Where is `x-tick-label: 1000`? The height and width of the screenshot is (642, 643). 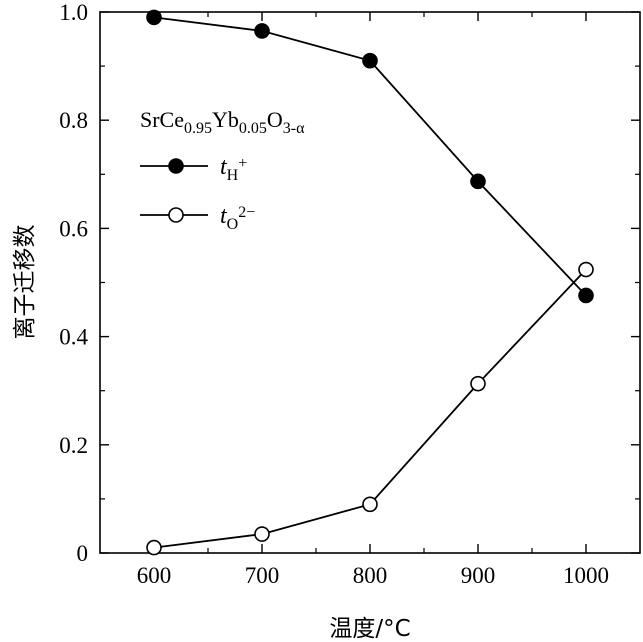 x-tick-label: 1000 is located at coordinates (586, 575).